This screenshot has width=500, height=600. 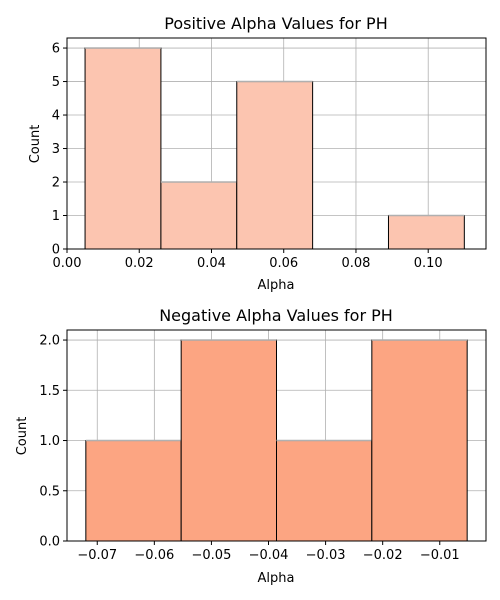 I want to click on y-tick-label: 1.0, so click(x=49, y=441).